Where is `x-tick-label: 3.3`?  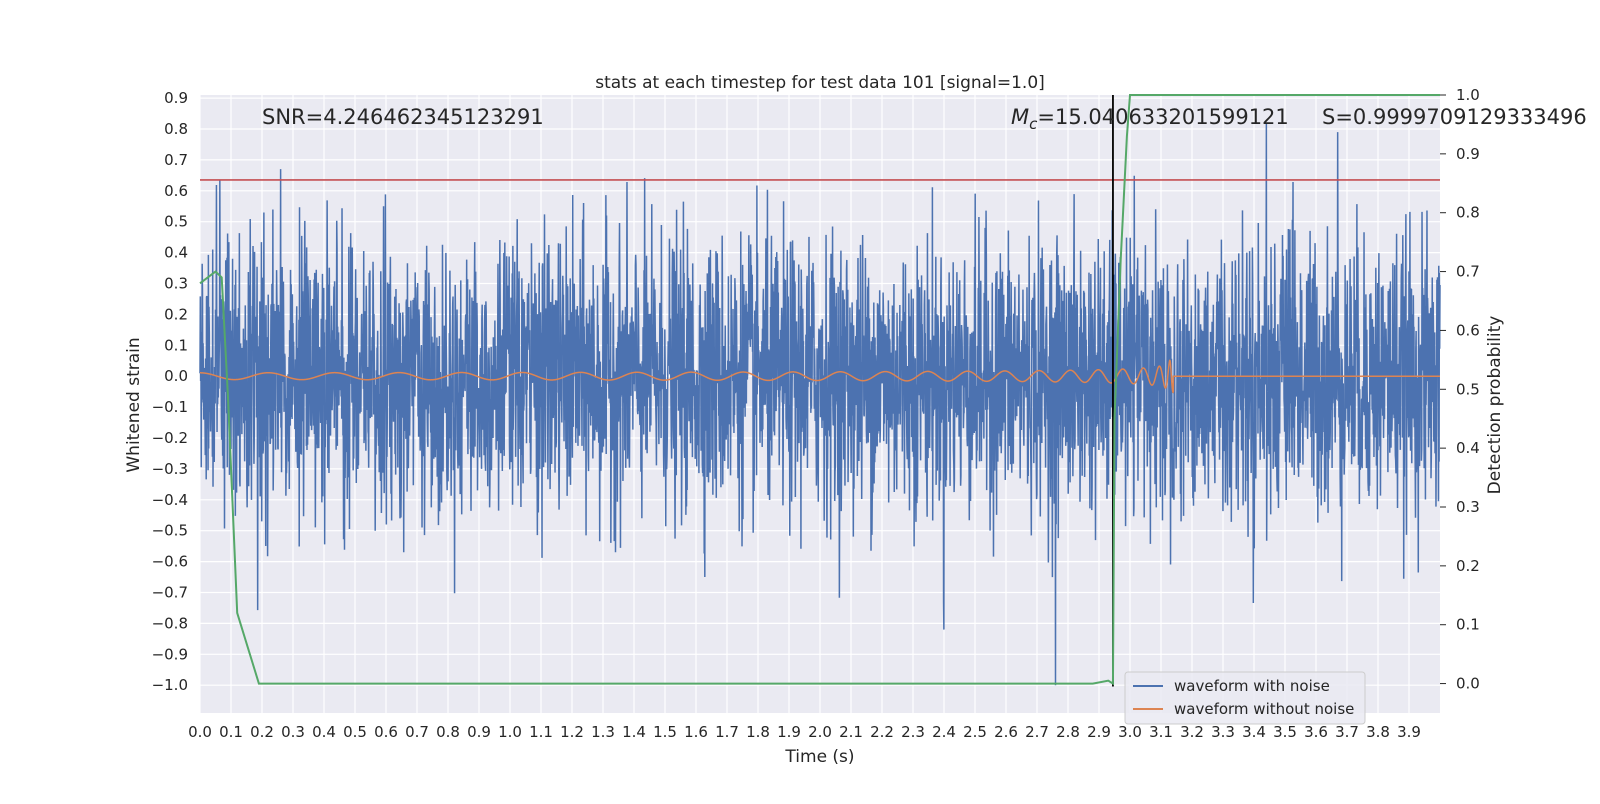
x-tick-label: 3.3 is located at coordinates (1223, 732).